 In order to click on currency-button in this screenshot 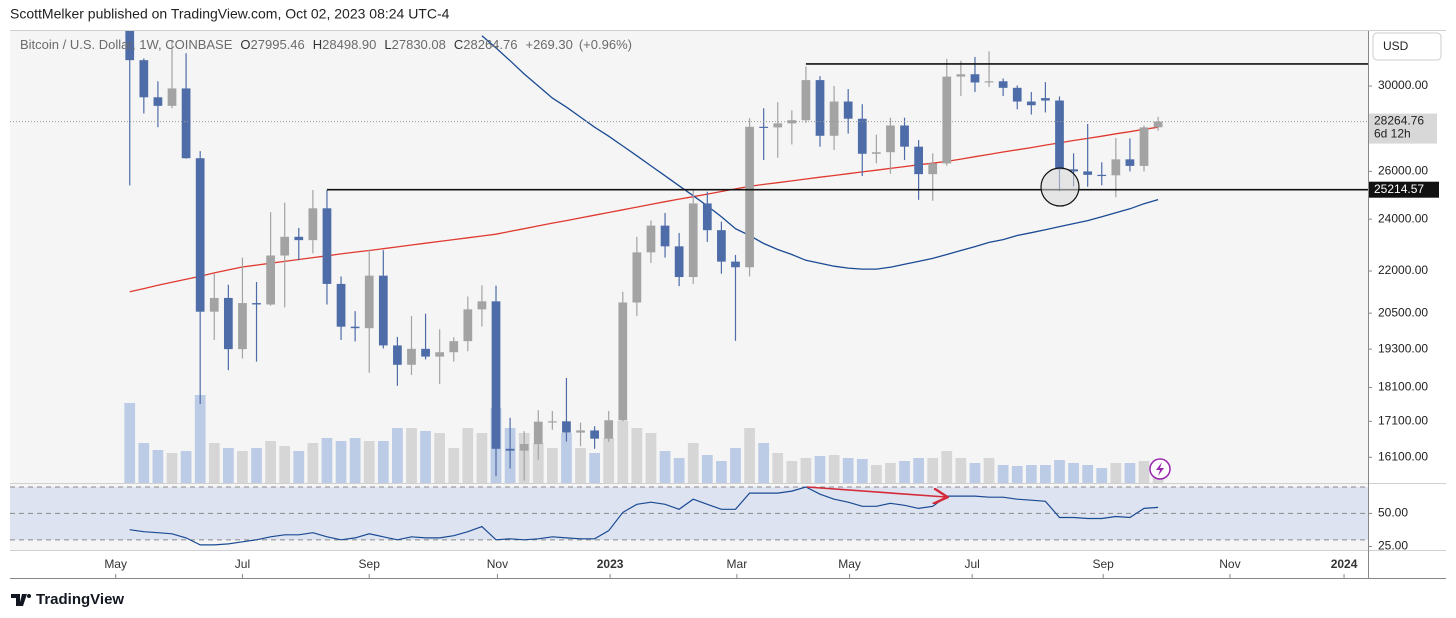, I will do `click(1407, 46)`.